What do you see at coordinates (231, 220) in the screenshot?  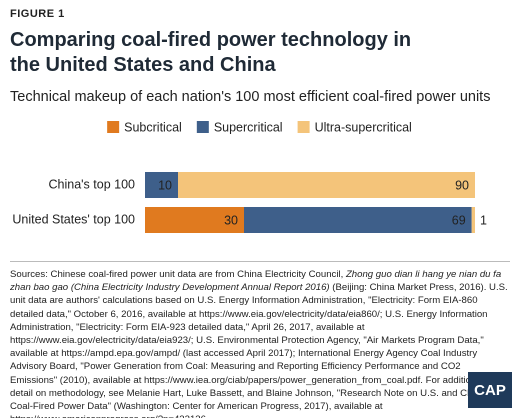 I see `value-label: 30` at bounding box center [231, 220].